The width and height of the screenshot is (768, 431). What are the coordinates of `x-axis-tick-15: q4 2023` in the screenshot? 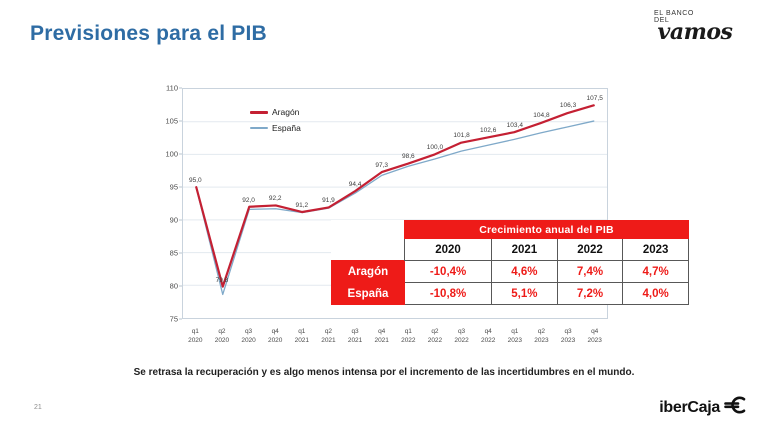 It's located at (594, 336).